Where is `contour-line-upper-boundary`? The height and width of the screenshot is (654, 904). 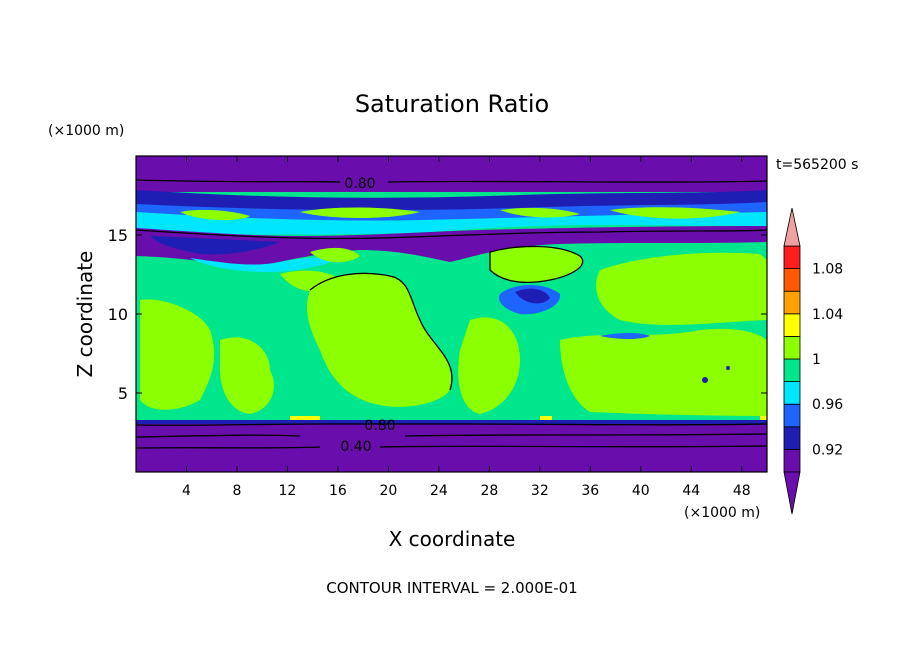 contour-line-upper-boundary is located at coordinates (451, 234).